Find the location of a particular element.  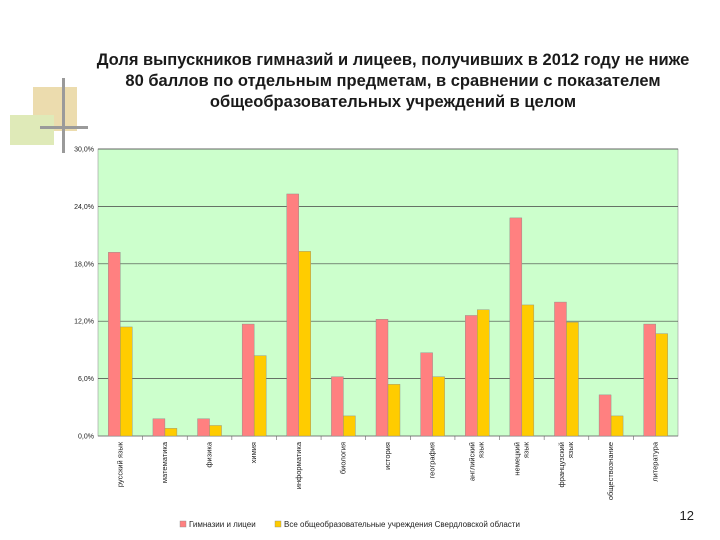

y-tick-label: 24,0% is located at coordinates (84, 207).